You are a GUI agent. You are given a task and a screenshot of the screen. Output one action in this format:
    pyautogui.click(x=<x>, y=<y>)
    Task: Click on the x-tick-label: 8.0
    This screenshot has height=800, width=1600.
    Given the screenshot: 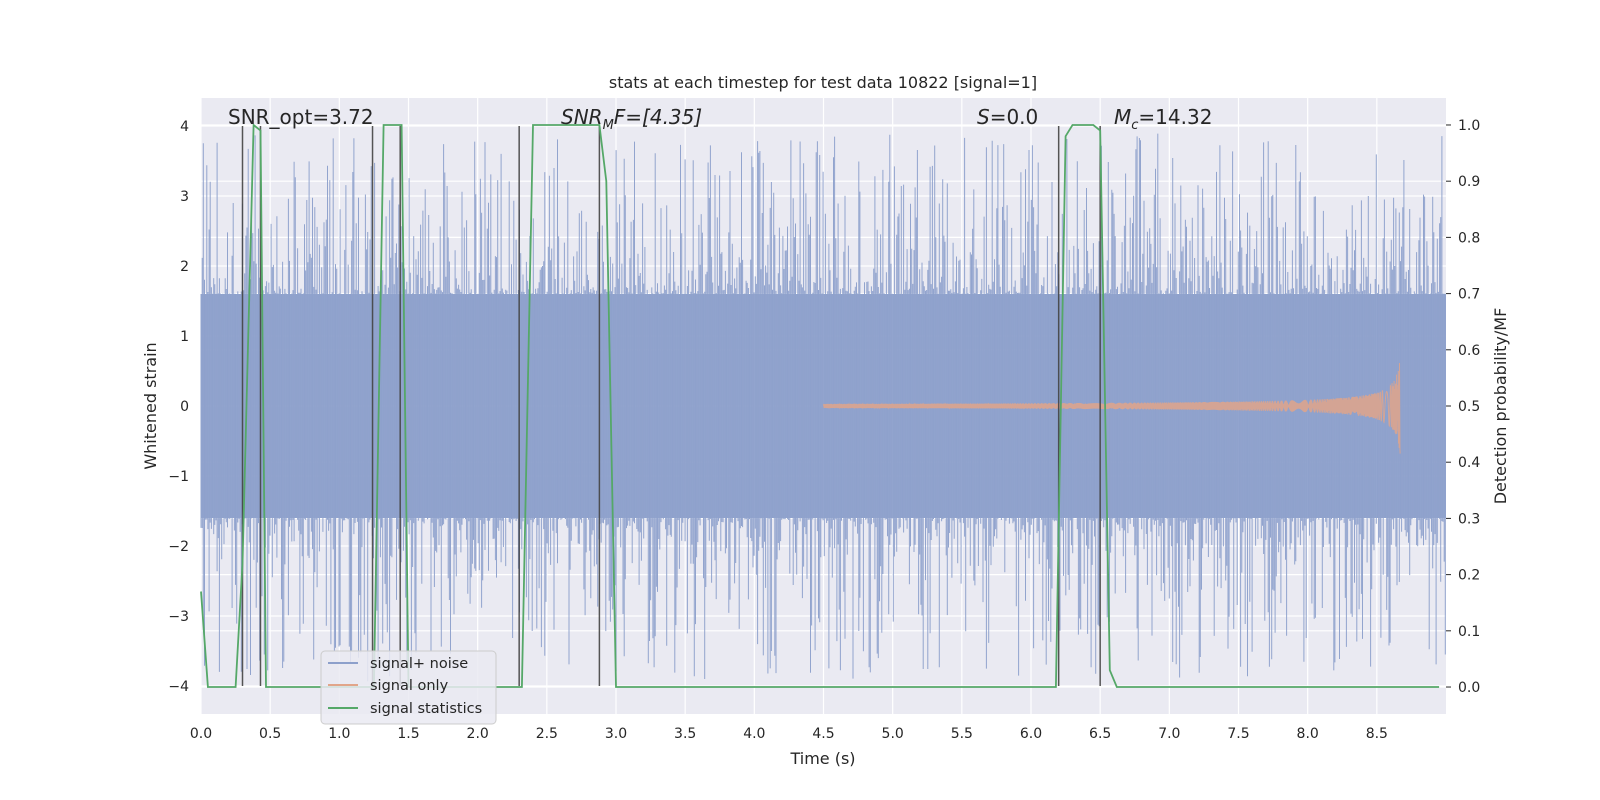 What is the action you would take?
    pyautogui.click(x=1308, y=734)
    